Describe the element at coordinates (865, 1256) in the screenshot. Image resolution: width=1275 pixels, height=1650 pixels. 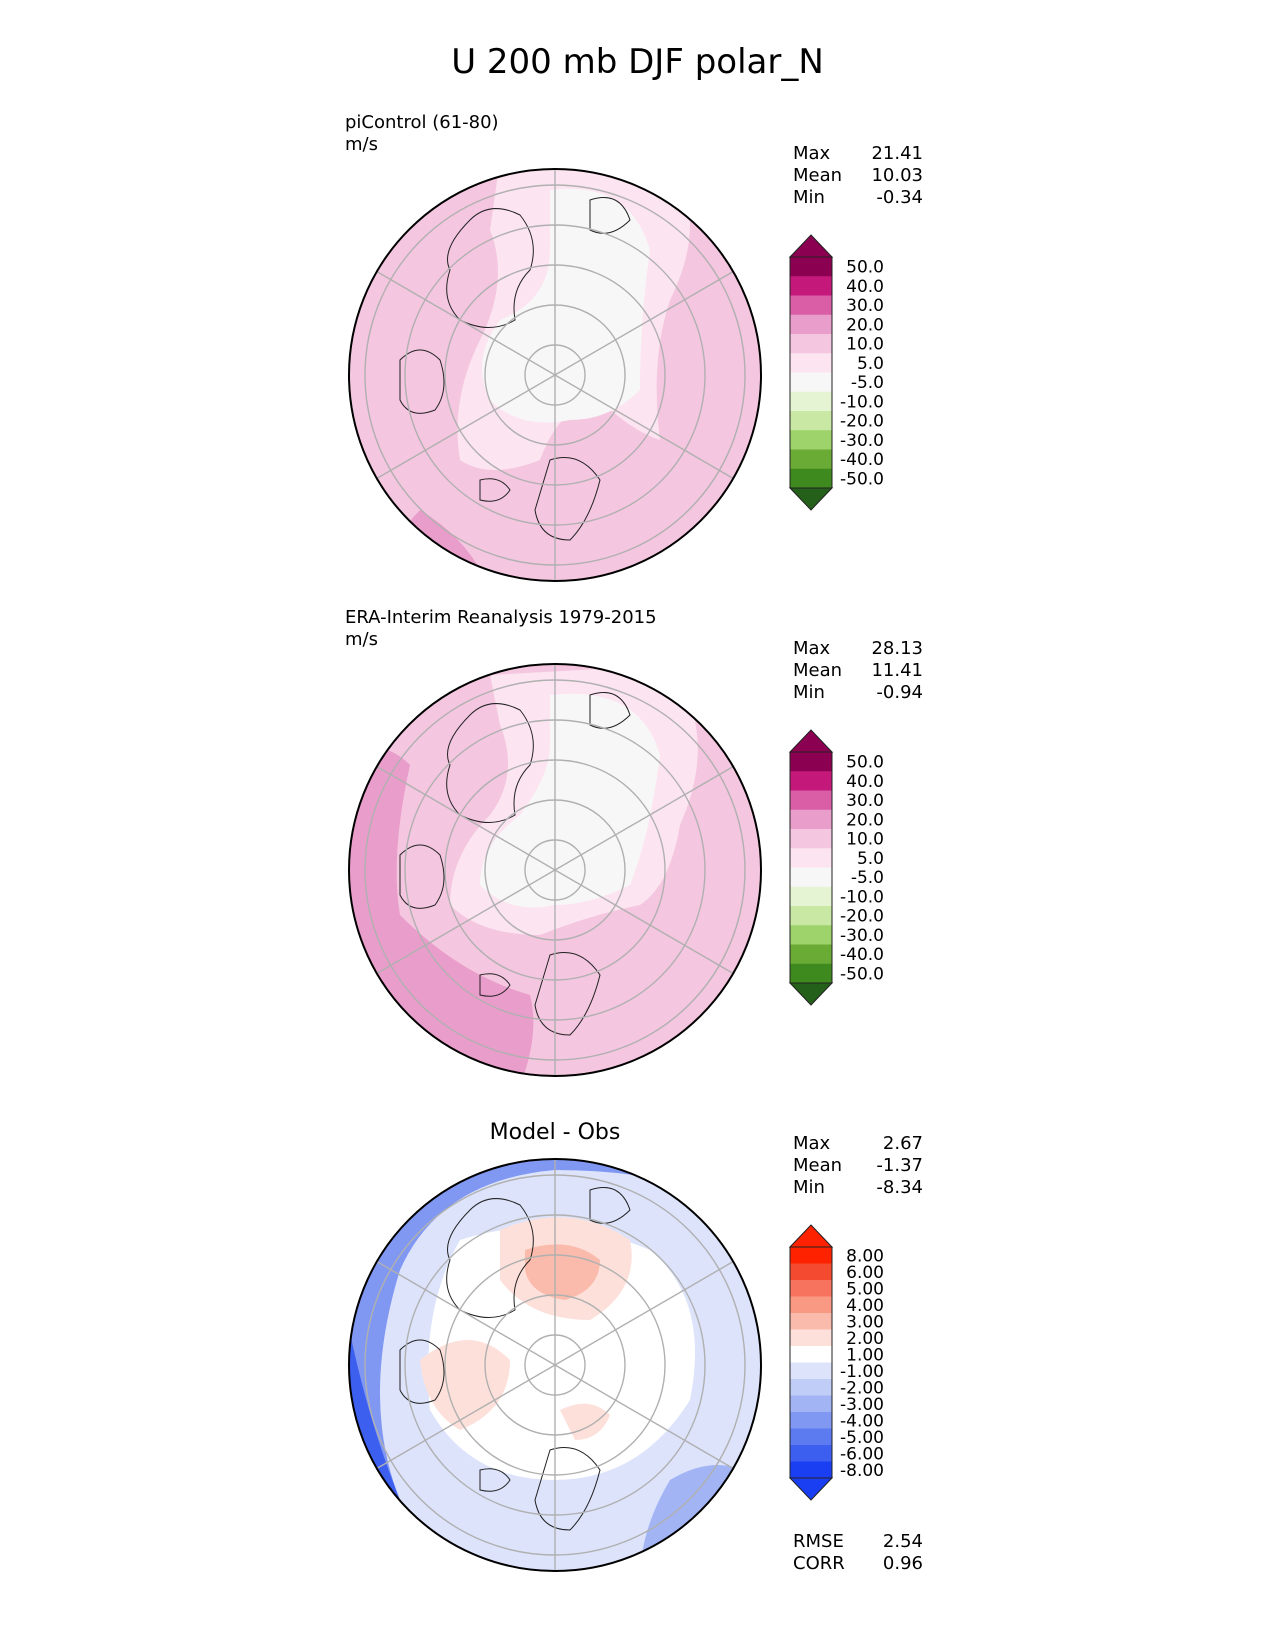
I see `panel3-colorbar-tick-label: 8.00` at that location.